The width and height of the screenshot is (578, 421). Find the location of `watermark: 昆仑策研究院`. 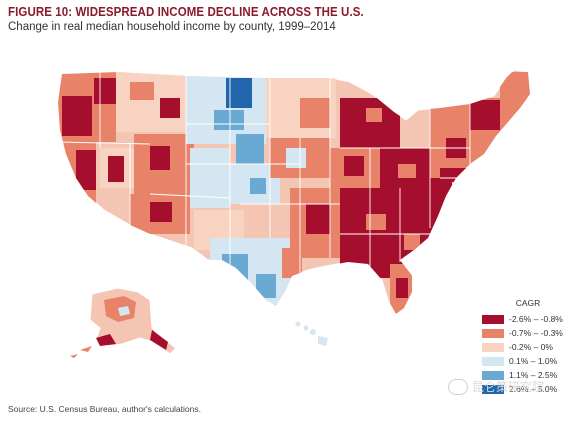

watermark: 昆仑策研究院 is located at coordinates (496, 386).